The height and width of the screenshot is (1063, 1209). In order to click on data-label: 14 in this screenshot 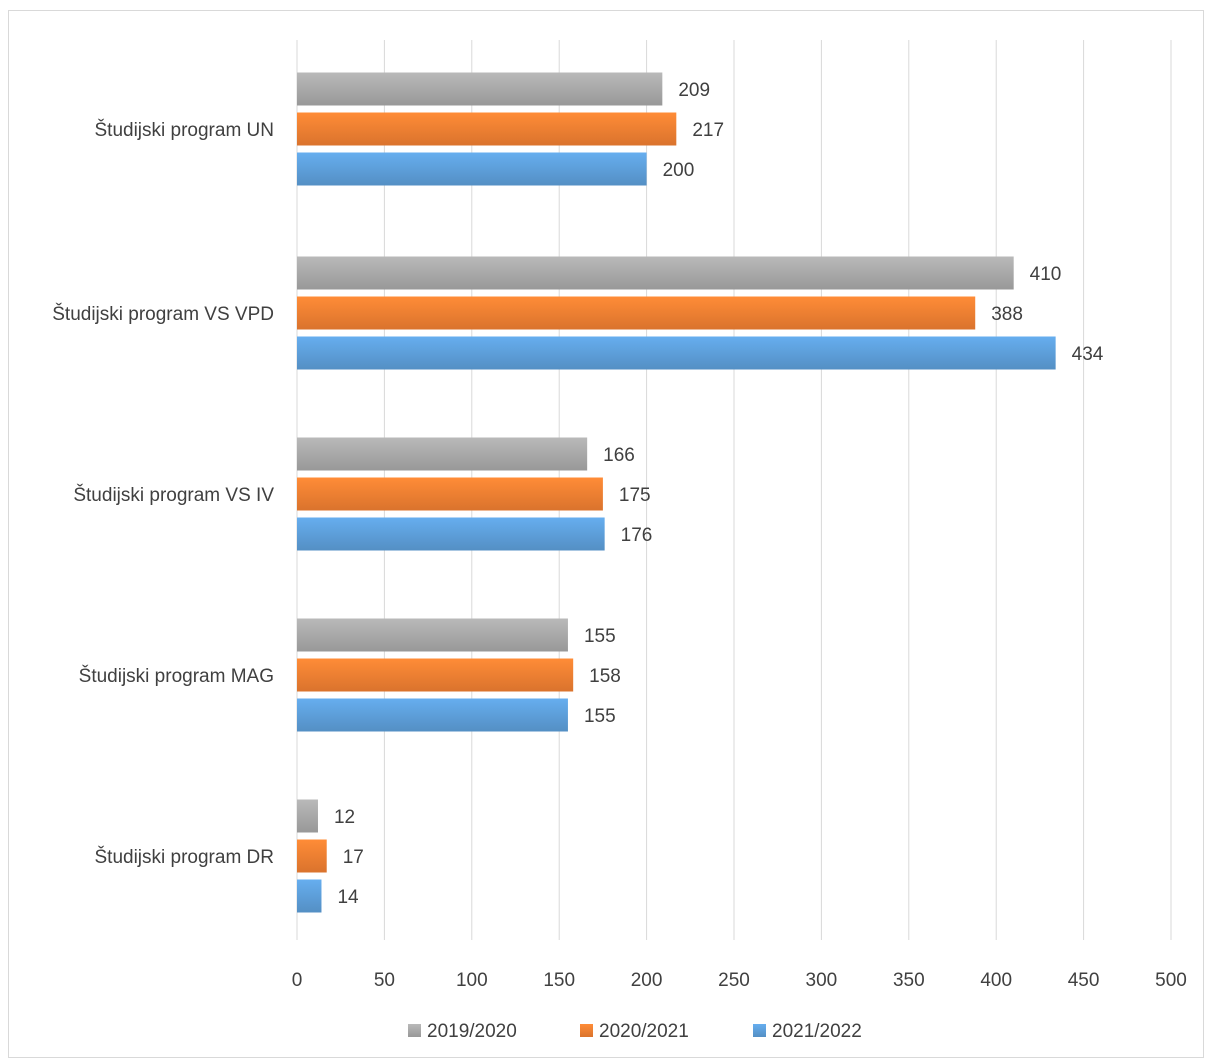, I will do `click(348, 897)`.